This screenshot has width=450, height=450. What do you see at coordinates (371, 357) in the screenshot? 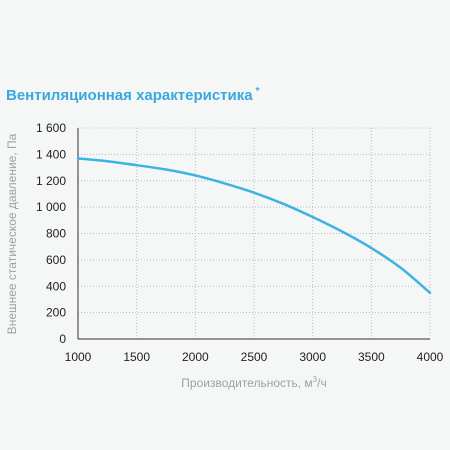
I see `x-tick-label: 3500` at bounding box center [371, 357].